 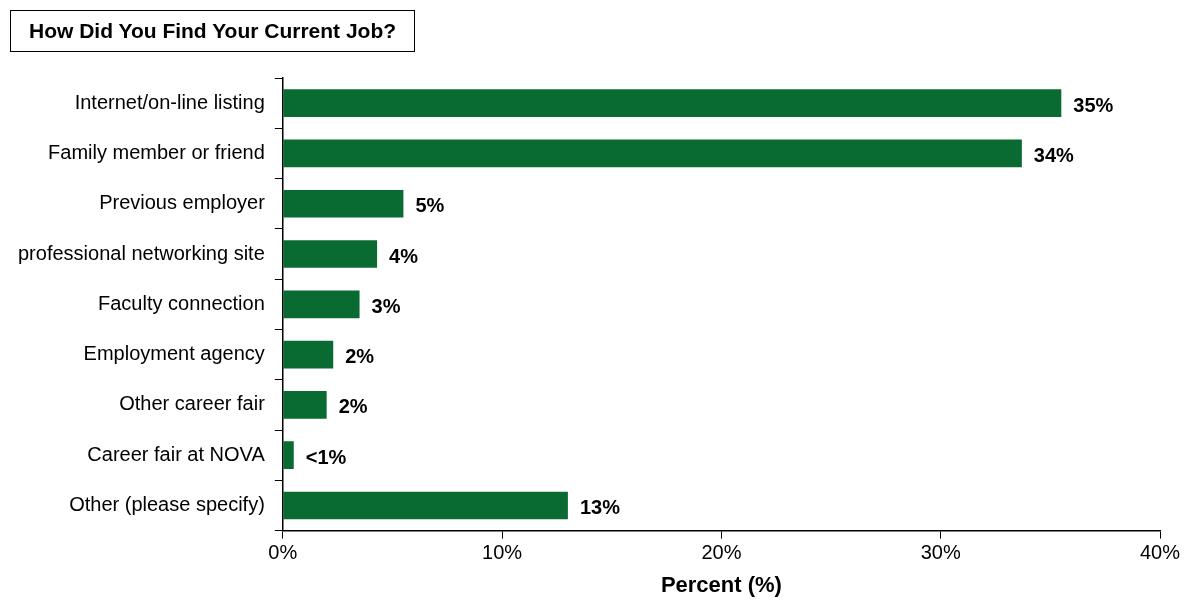 What do you see at coordinates (141, 252) in the screenshot?
I see `y-tick-label: professional networking site` at bounding box center [141, 252].